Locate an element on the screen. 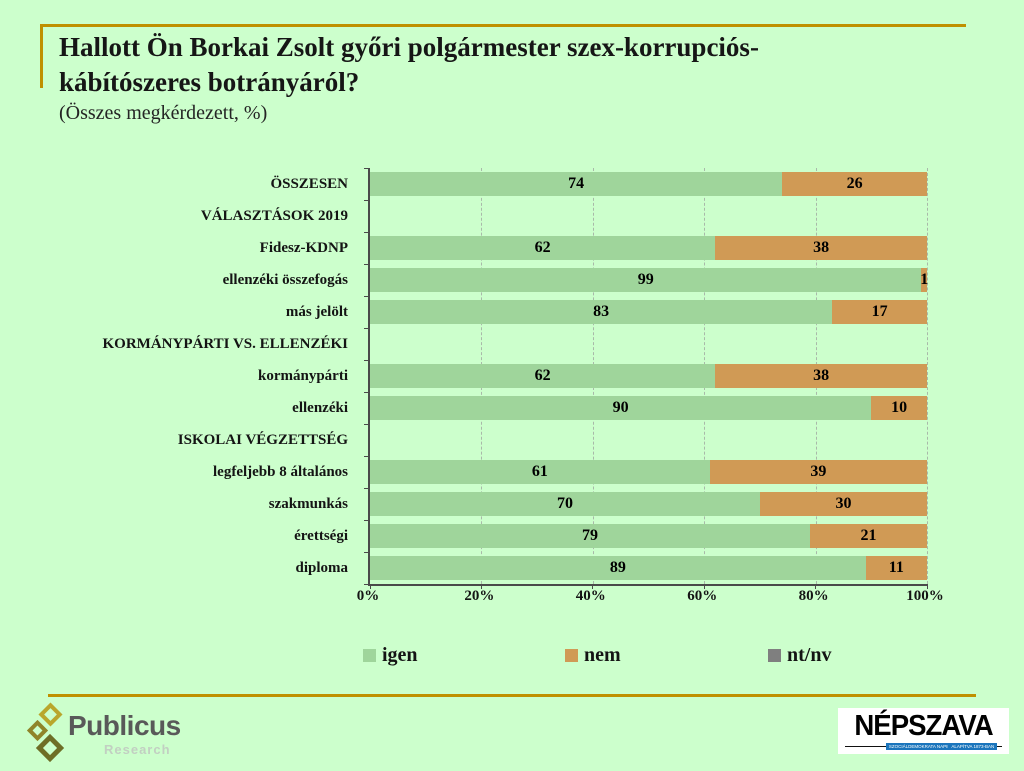 The image size is (1024, 771). bar-row: 70 30 is located at coordinates (648, 504).